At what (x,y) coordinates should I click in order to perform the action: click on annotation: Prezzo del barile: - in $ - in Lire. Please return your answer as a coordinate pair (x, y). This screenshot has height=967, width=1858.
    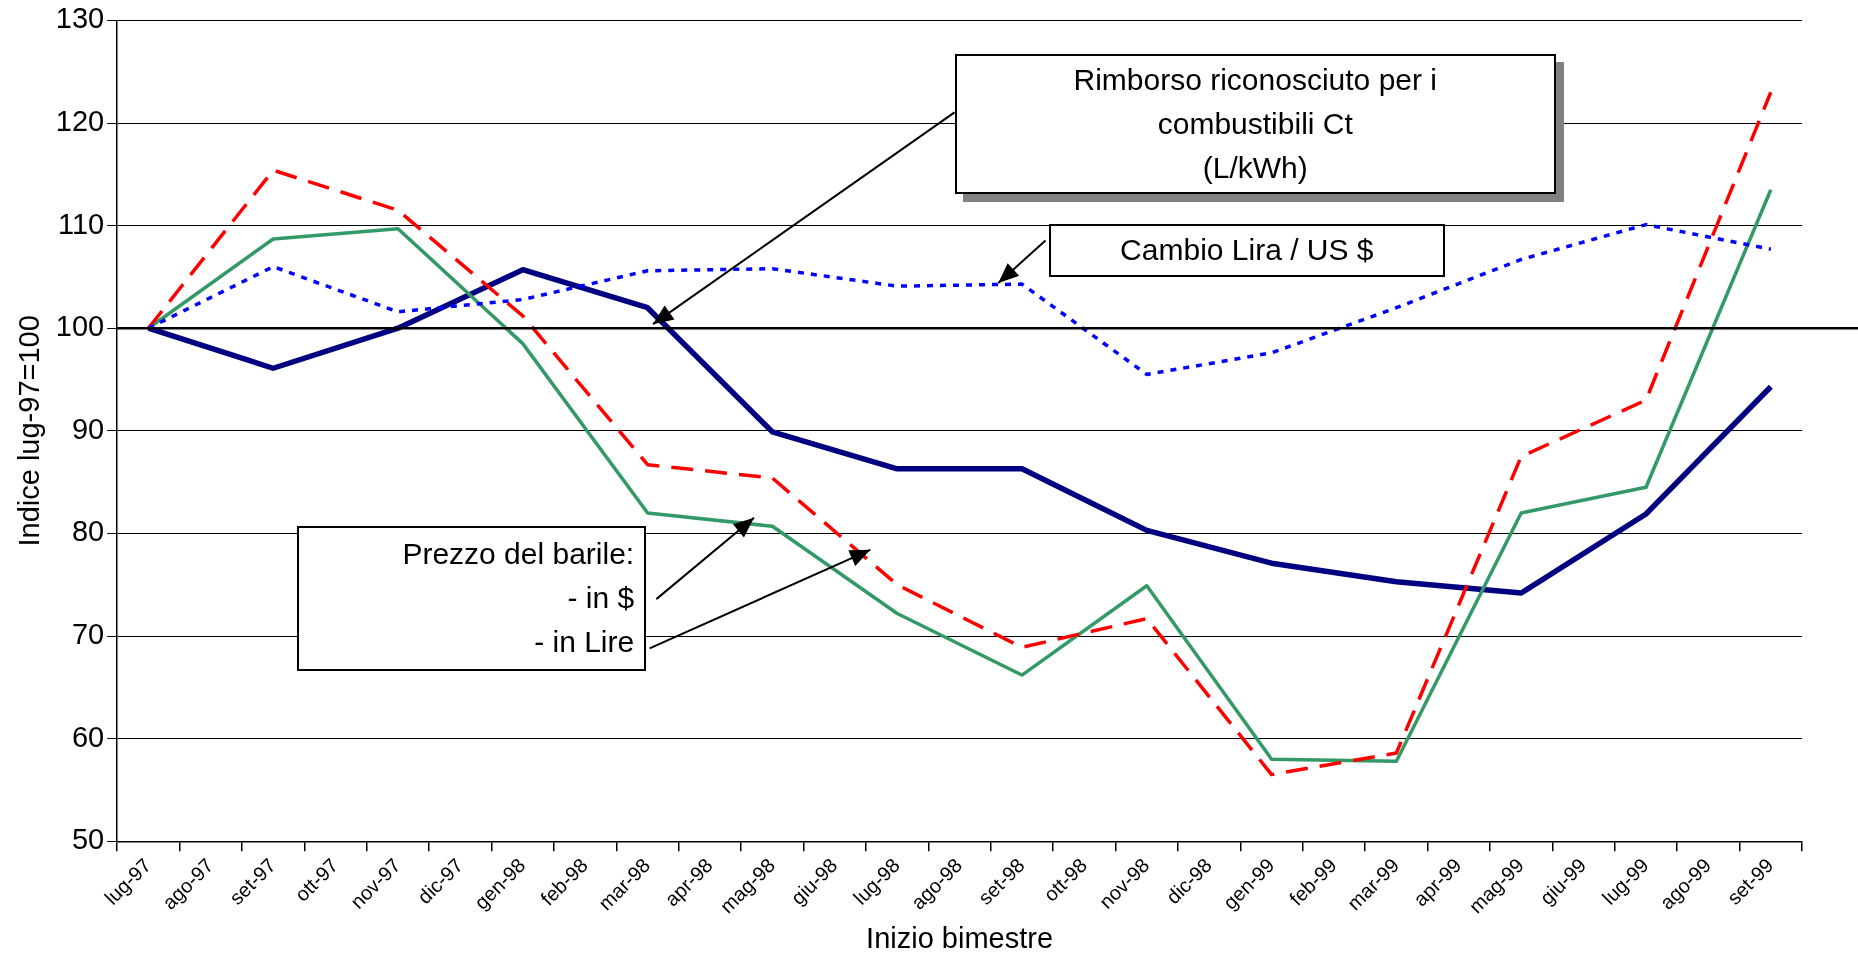
    Looking at the image, I should click on (472, 598).